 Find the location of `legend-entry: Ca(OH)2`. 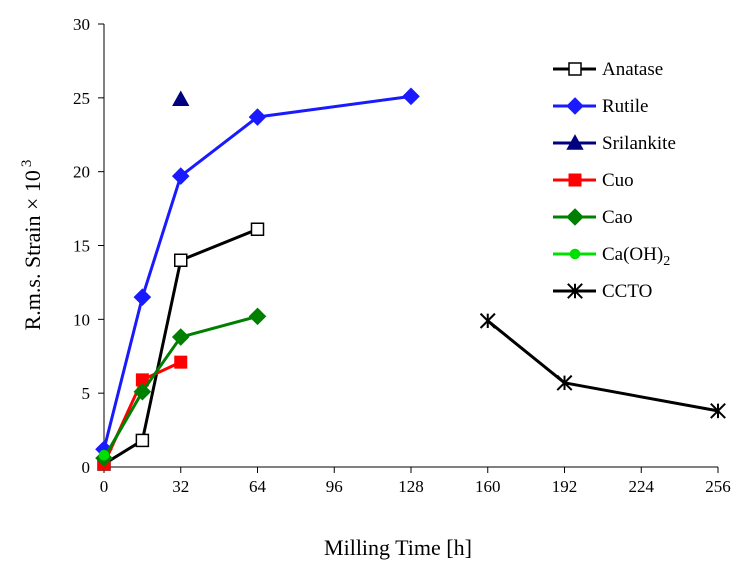

legend-entry: Ca(OH)2 is located at coordinates (611, 256).